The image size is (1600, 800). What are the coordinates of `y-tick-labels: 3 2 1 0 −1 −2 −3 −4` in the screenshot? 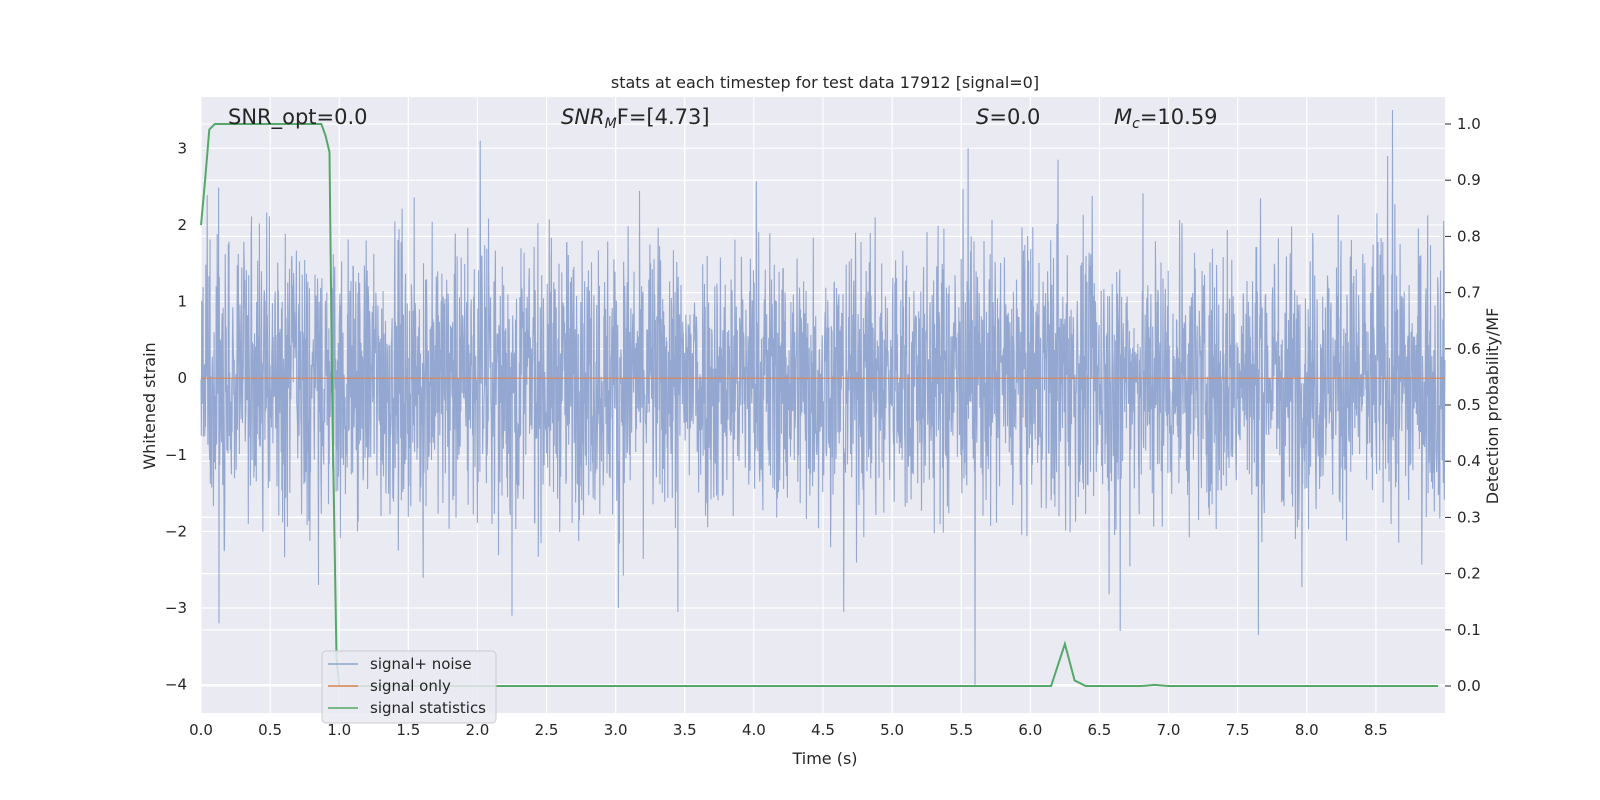 It's located at (176, 416).